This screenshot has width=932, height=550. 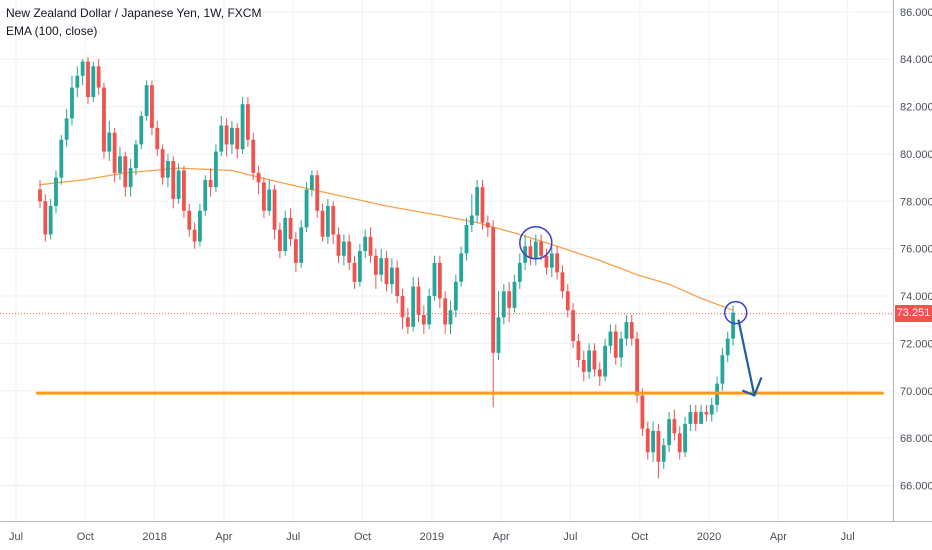 What do you see at coordinates (916, 60) in the screenshot?
I see `y-tick-label: 84.000` at bounding box center [916, 60].